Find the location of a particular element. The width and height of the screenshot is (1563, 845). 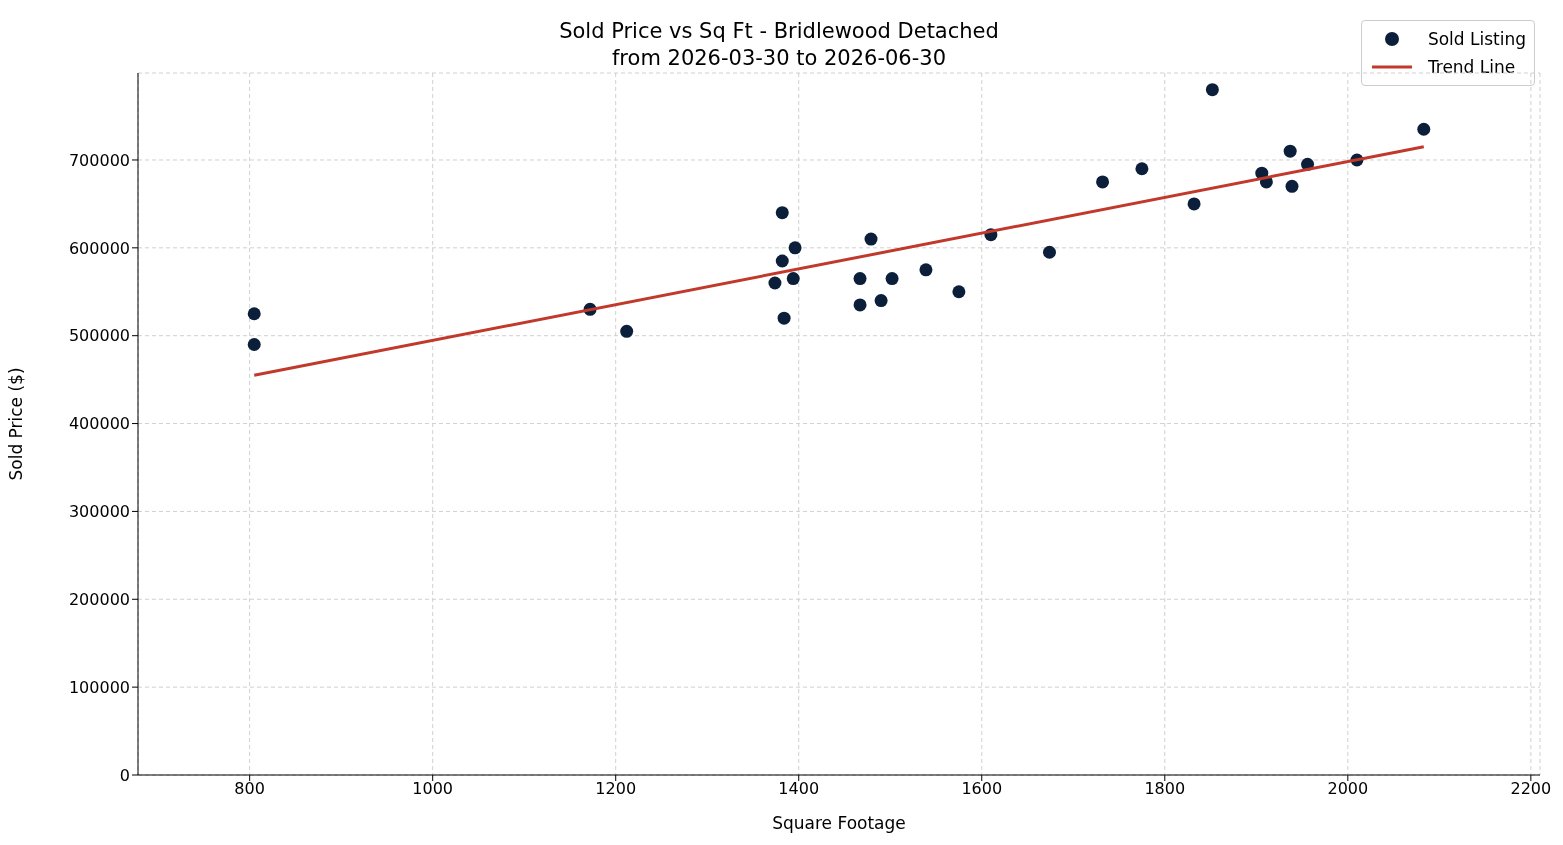

x-tick-label: 2000 is located at coordinates (1348, 789).